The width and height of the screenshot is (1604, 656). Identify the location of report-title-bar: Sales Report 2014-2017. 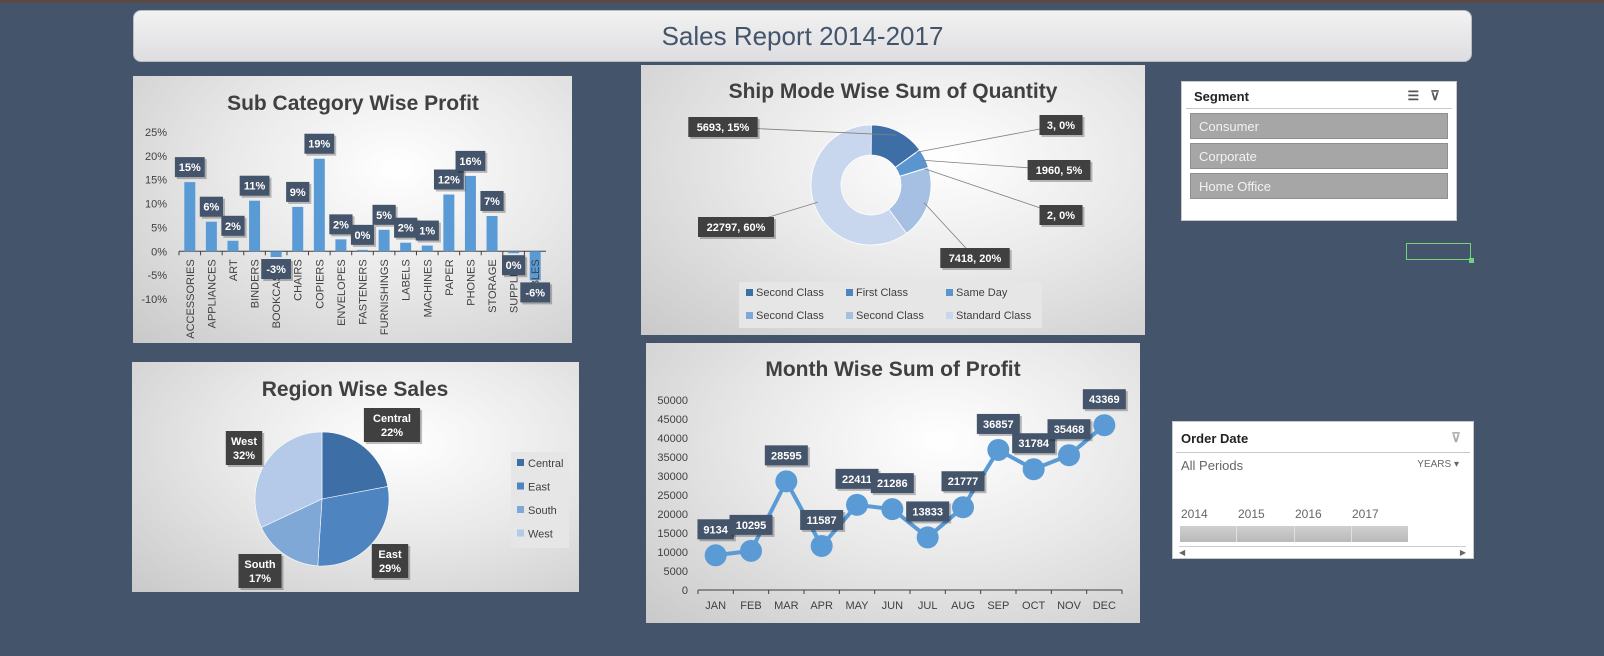
(802, 36).